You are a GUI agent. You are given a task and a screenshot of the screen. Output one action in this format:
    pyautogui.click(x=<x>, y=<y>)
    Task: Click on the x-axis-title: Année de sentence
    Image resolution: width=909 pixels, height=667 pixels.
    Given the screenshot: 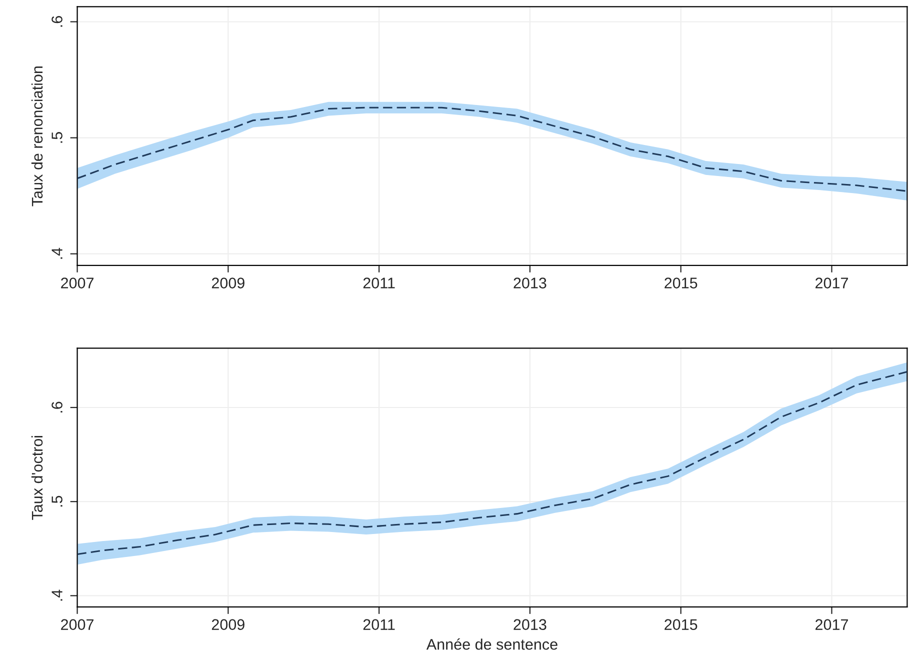 What is the action you would take?
    pyautogui.click(x=492, y=644)
    